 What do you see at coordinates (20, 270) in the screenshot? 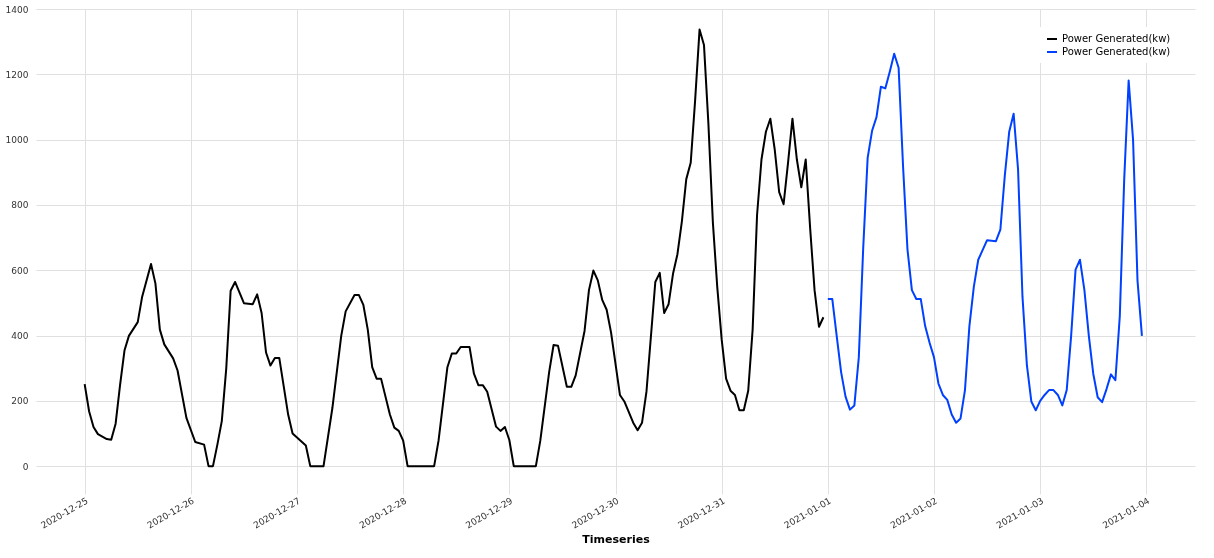
I see `y-tick-label: 600` at bounding box center [20, 270].